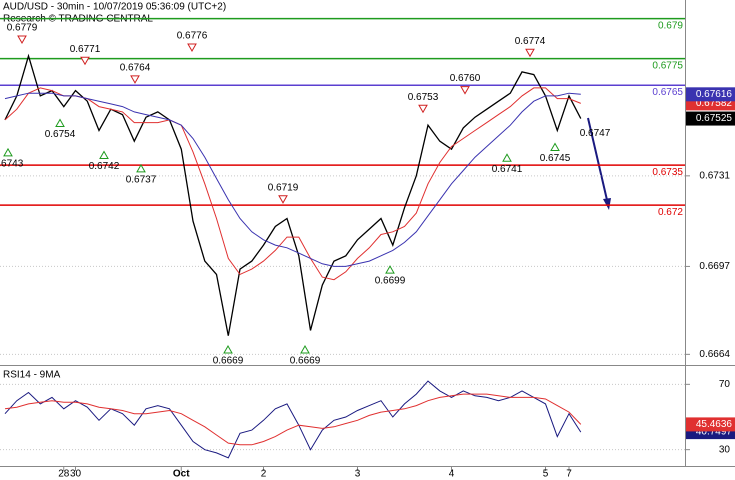 Image resolution: width=735 pixels, height=480 pixels. Describe the element at coordinates (714, 103) in the screenshot. I see `last-value-label: 0.67582` at that location.